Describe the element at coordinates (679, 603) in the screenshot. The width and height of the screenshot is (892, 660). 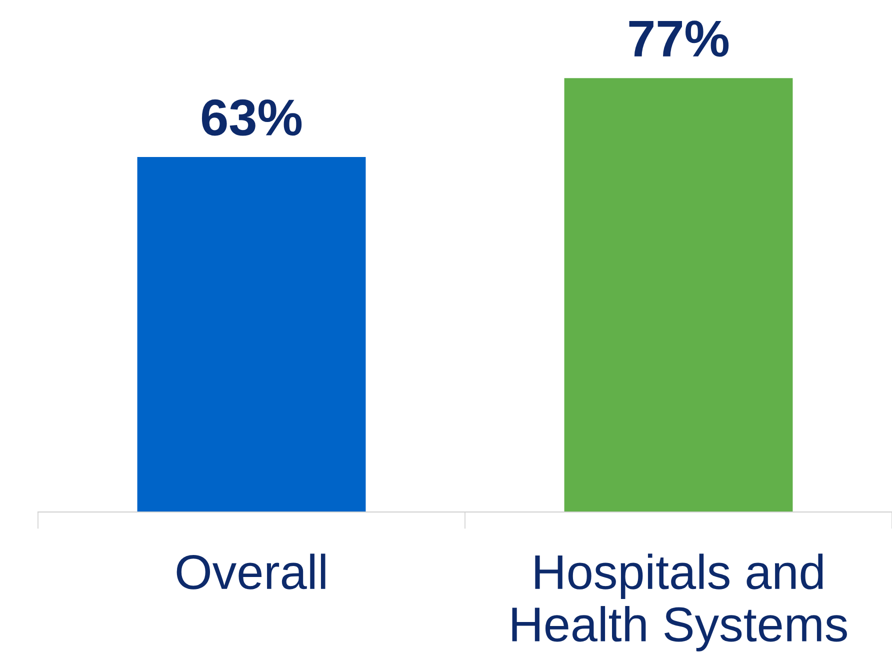
I see `x-tick-label: Hospitals and Health Systems` at that location.